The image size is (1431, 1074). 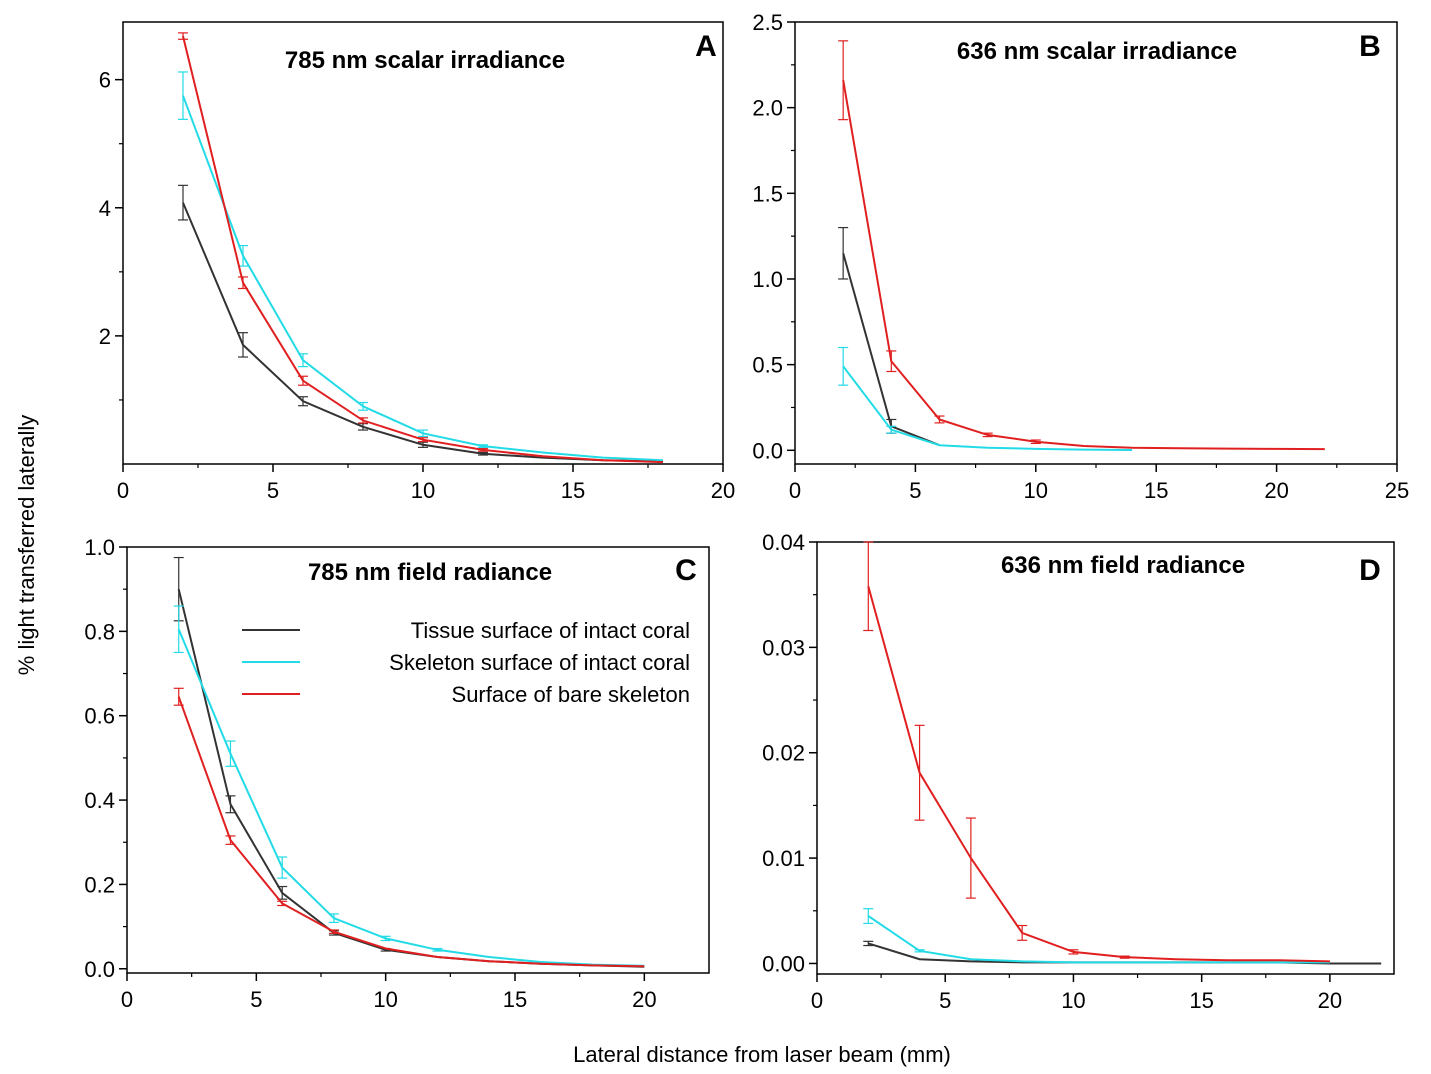 I want to click on panel-title-a: 785 nm scalar irradiance, so click(x=425, y=60).